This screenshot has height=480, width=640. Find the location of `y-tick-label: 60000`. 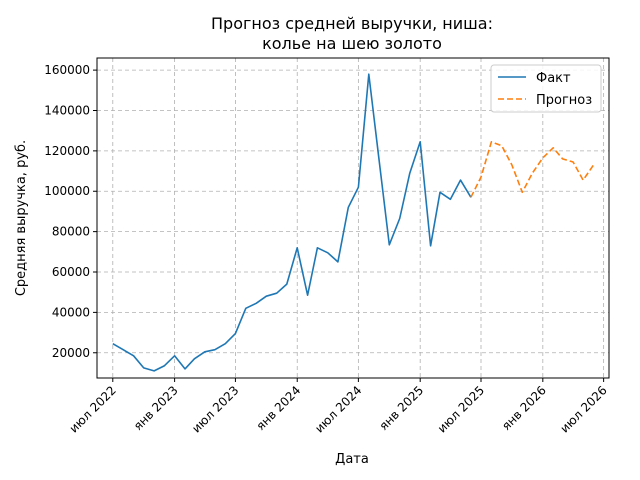

y-tick-label: 60000 is located at coordinates (71, 272).